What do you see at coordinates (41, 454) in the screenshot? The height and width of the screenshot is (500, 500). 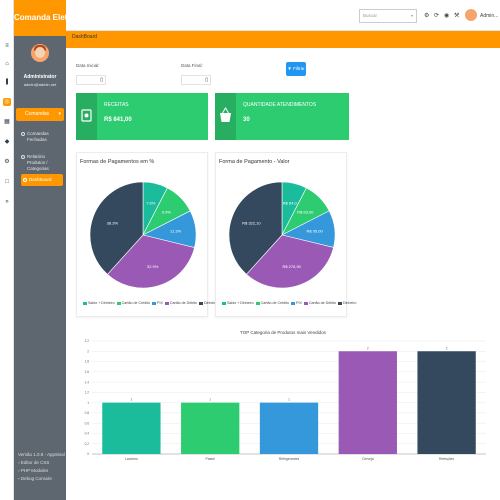 I see `version-text: Versão 1.0.8 - AppSisal` at bounding box center [41, 454].